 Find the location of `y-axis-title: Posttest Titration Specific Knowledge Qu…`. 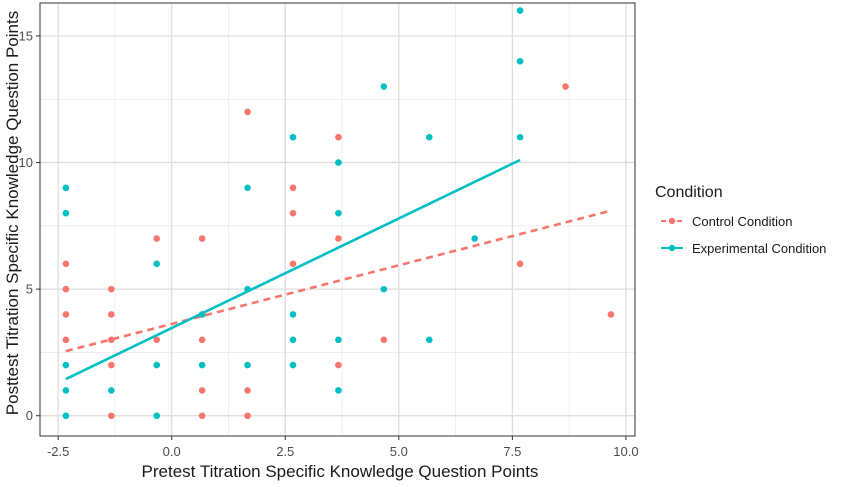

y-axis-title: Posttest Titration Specific Knowledge Qu… is located at coordinates (12, 213).